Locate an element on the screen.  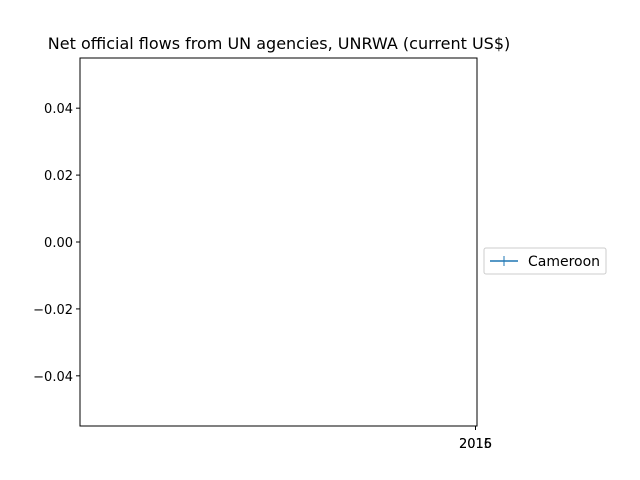
y-tick-label: 0.02 is located at coordinates (58, 176).